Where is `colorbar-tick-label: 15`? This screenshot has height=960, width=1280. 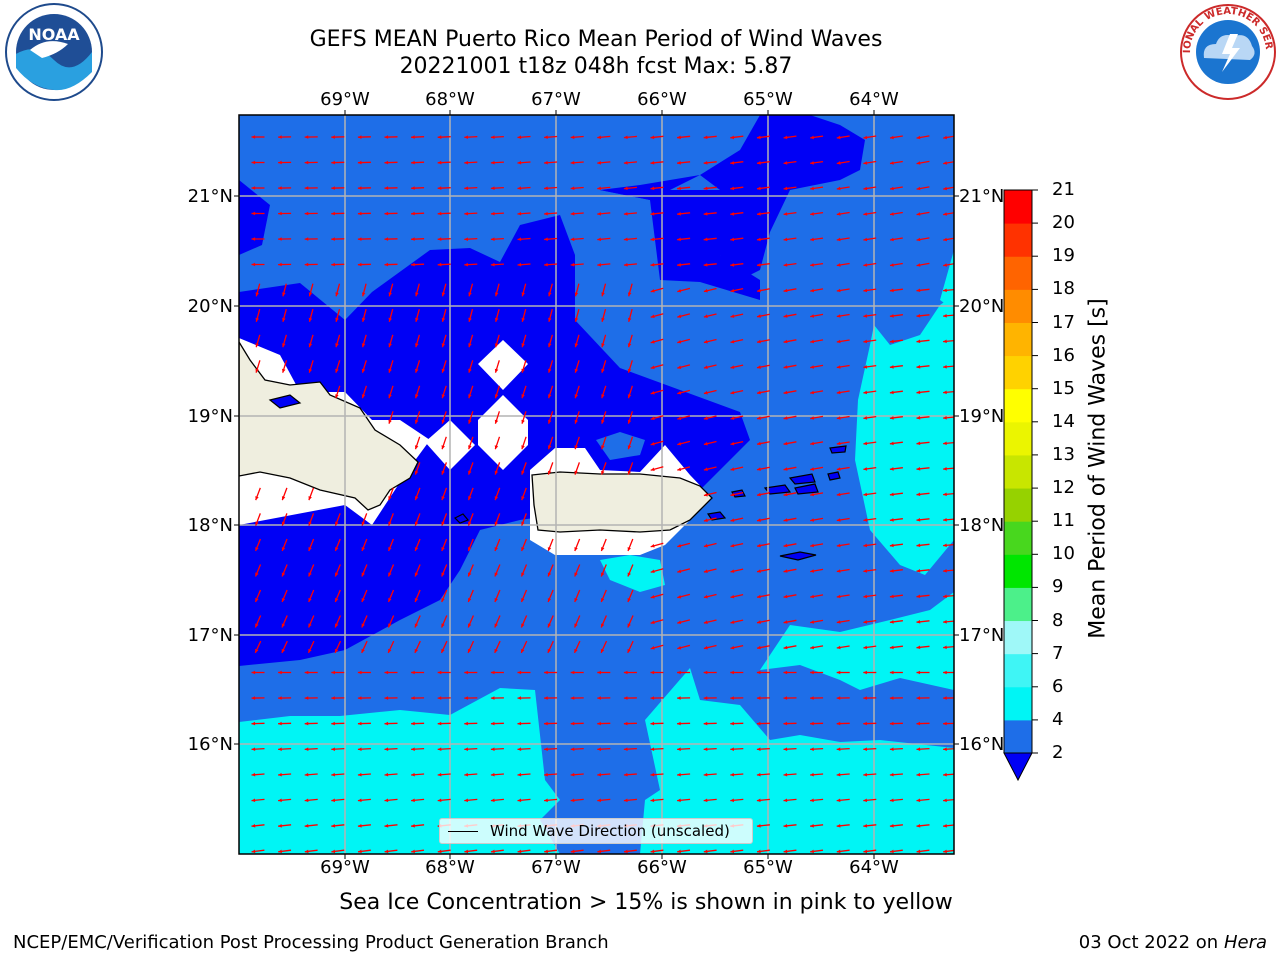
colorbar-tick-label: 15 is located at coordinates (1063, 388).